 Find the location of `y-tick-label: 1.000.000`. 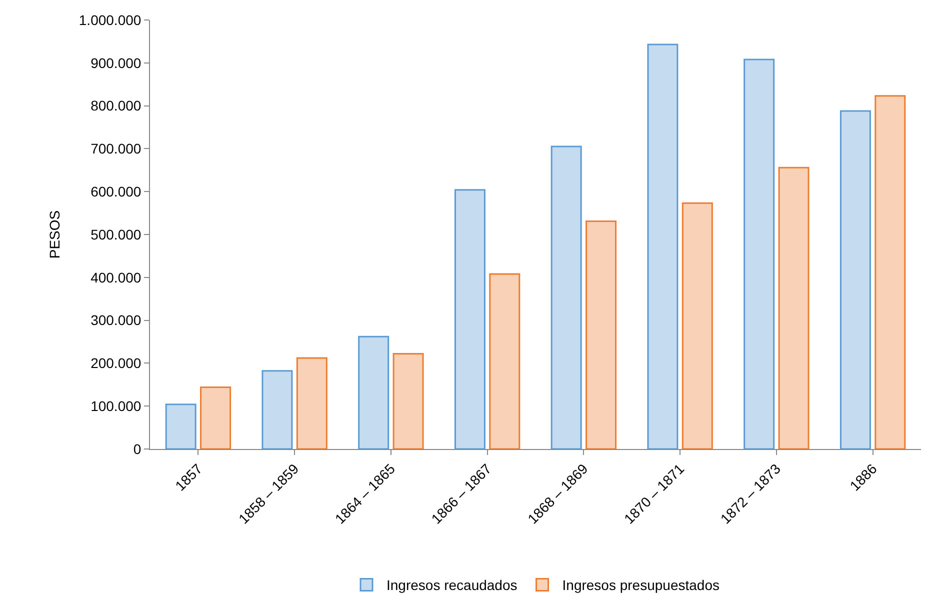

y-tick-label: 1.000.000 is located at coordinates (110, 20).